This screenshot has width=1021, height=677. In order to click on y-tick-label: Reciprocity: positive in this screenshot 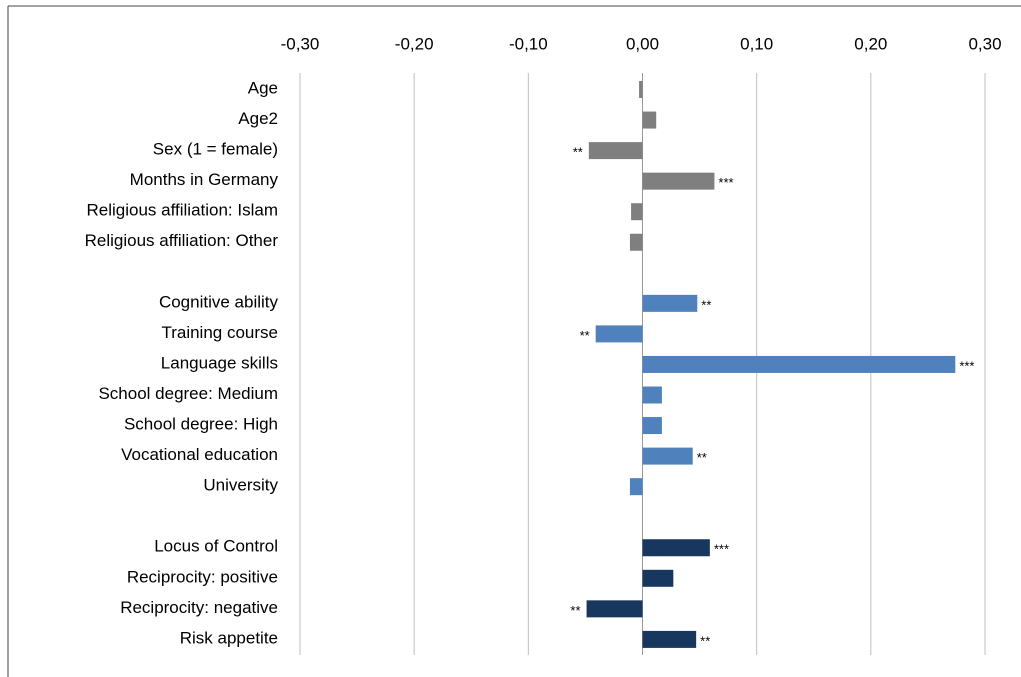, I will do `click(202, 576)`.